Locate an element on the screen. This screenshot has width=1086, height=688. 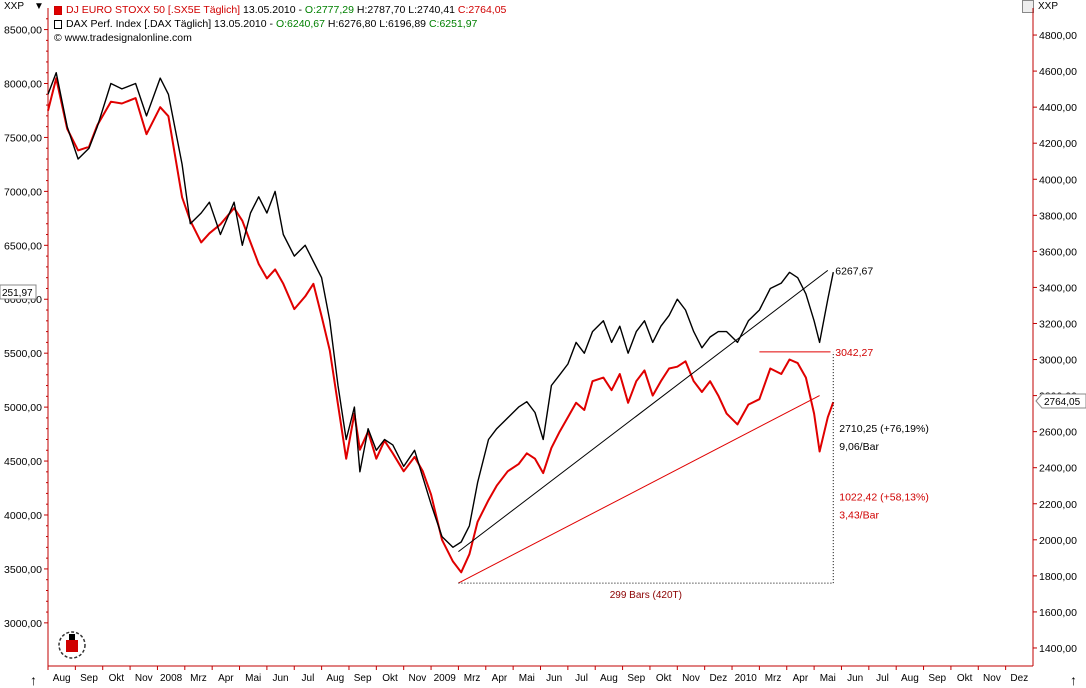
right-tick-label: 3000,00 is located at coordinates (1058, 361).